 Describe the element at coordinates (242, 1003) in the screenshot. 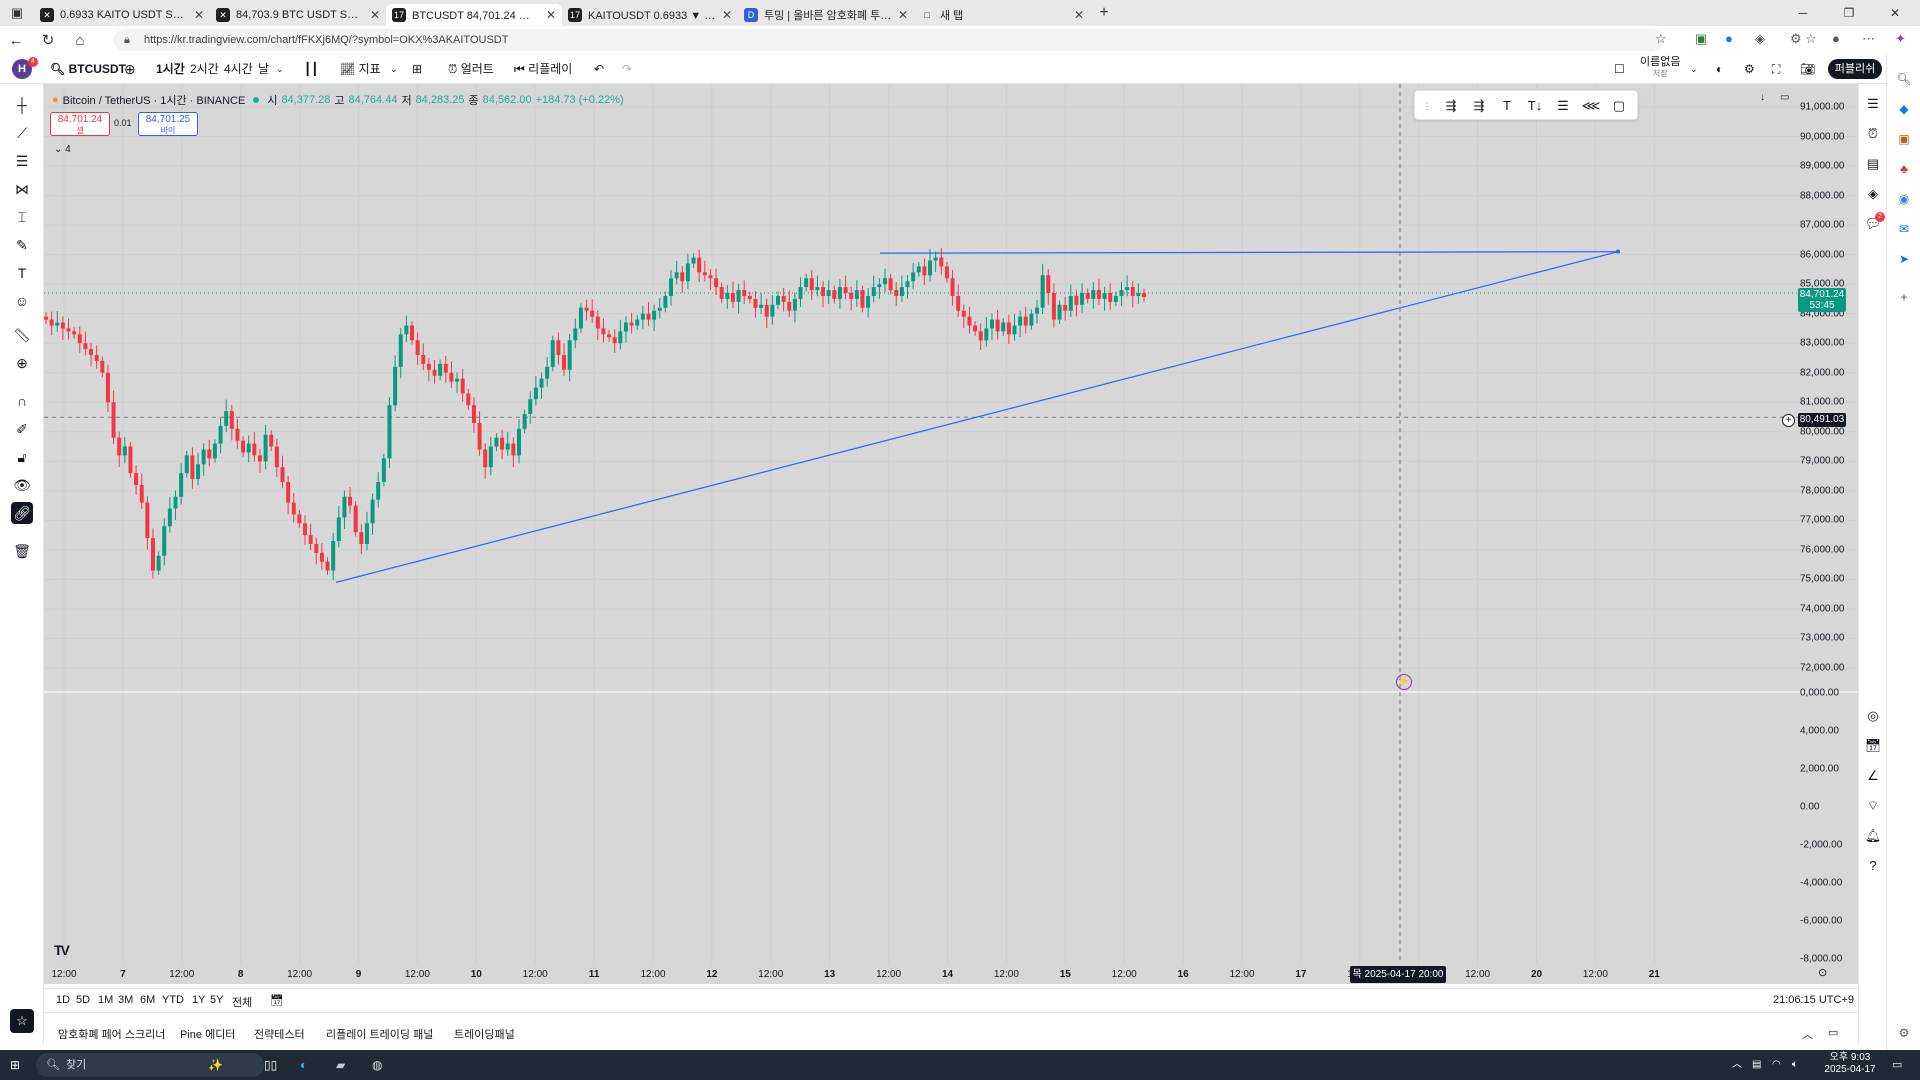

I see `range-all-button: 전체` at that location.